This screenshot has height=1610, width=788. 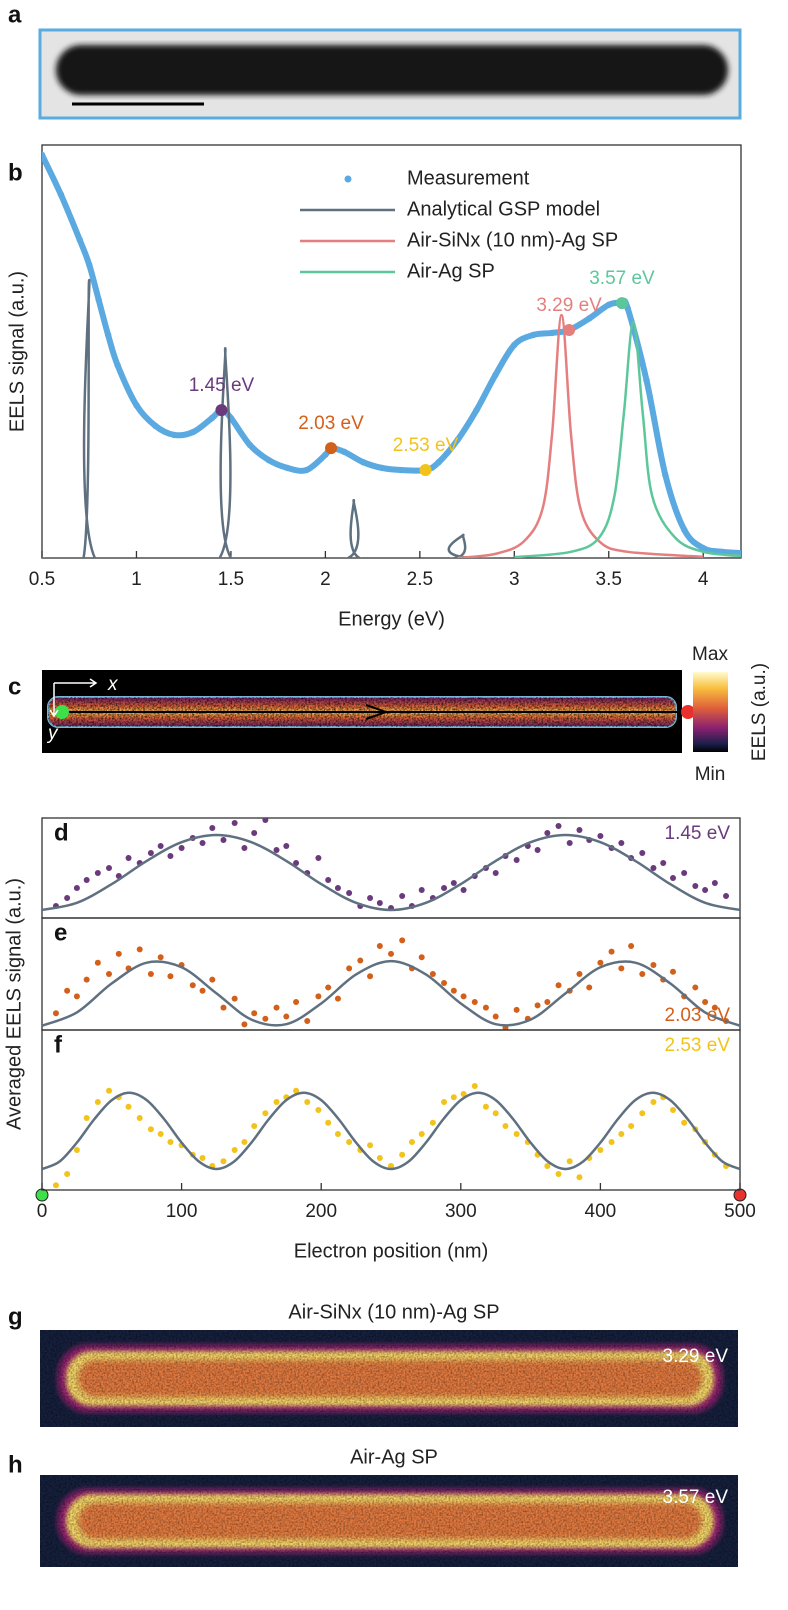 I want to click on panel-label: d, so click(x=61, y=832).